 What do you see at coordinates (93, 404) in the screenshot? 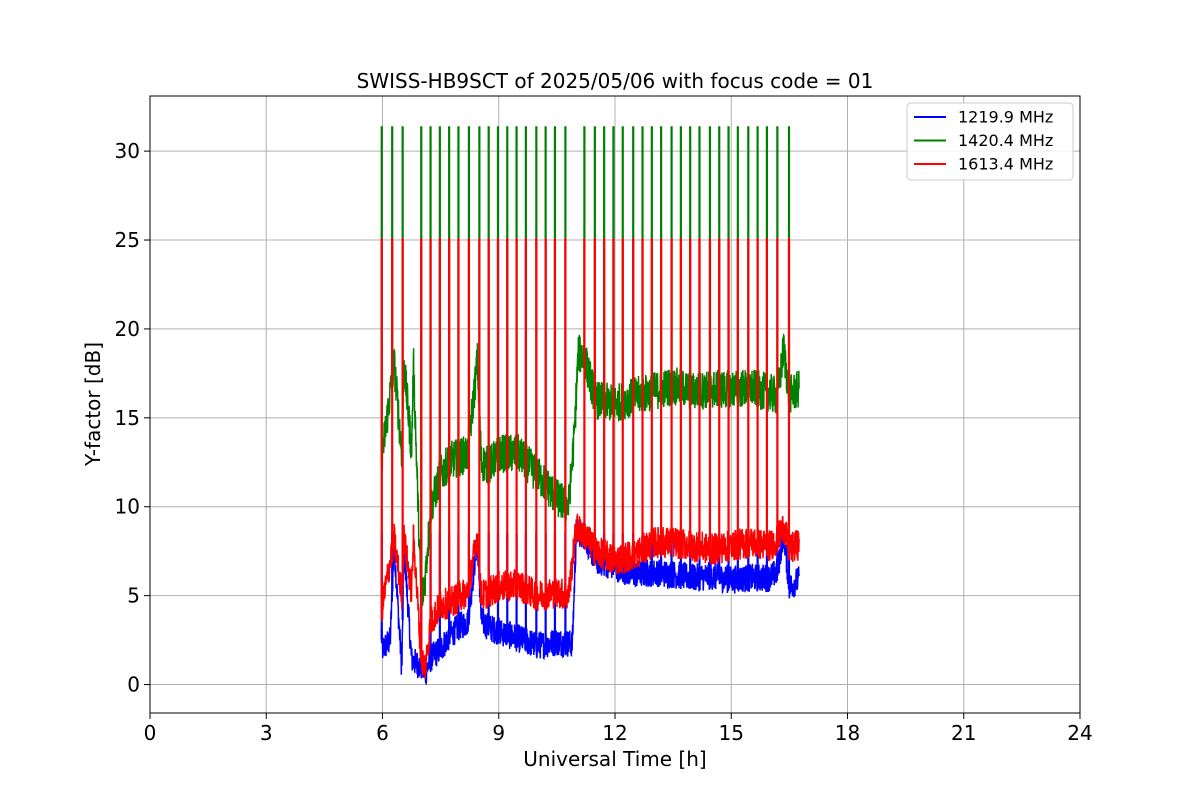
I see `y-axis-label: Y-factor [dB]` at bounding box center [93, 404].